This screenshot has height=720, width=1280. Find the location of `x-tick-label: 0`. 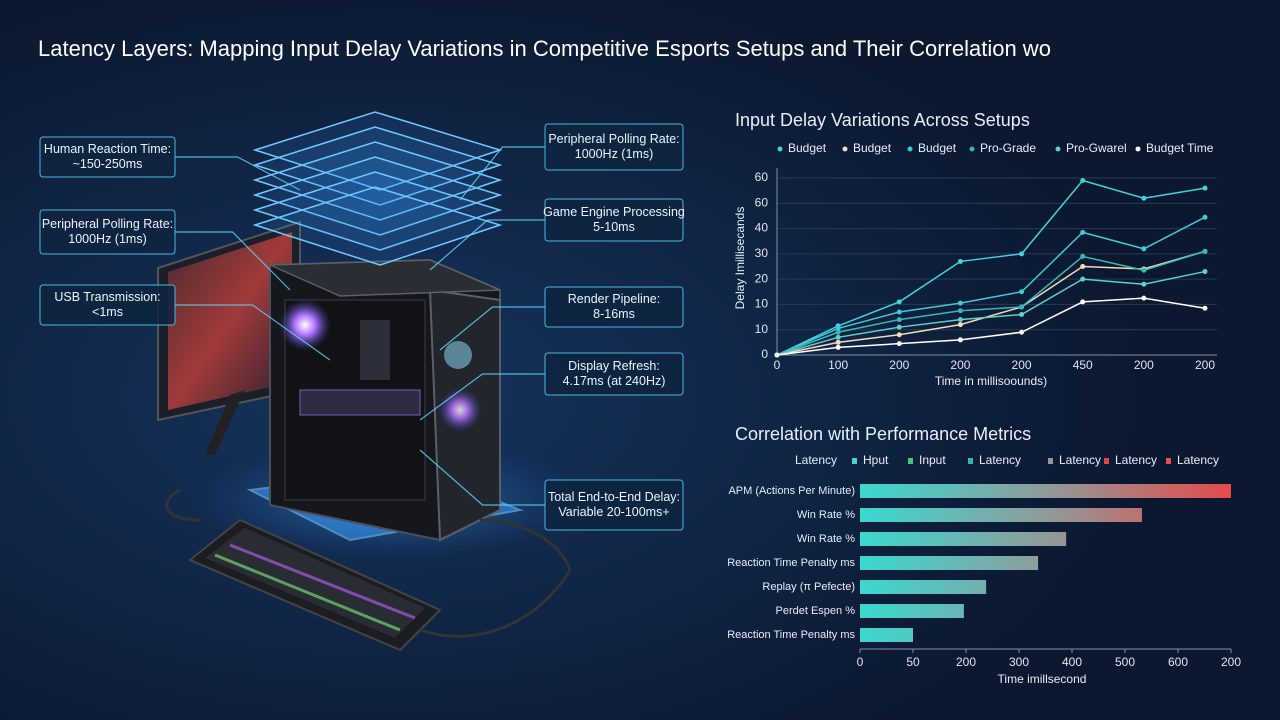

x-tick-label: 0 is located at coordinates (860, 662).